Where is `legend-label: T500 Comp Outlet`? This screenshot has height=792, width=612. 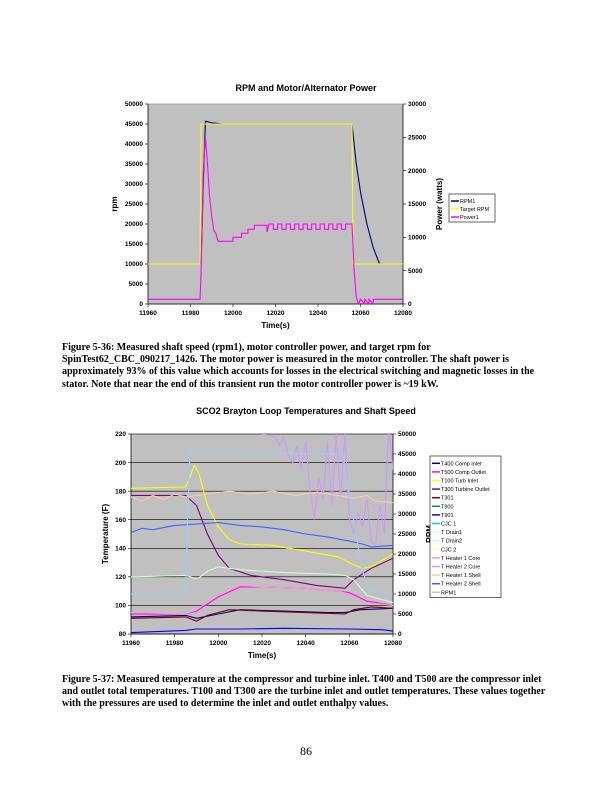 legend-label: T500 Comp Outlet is located at coordinates (463, 473).